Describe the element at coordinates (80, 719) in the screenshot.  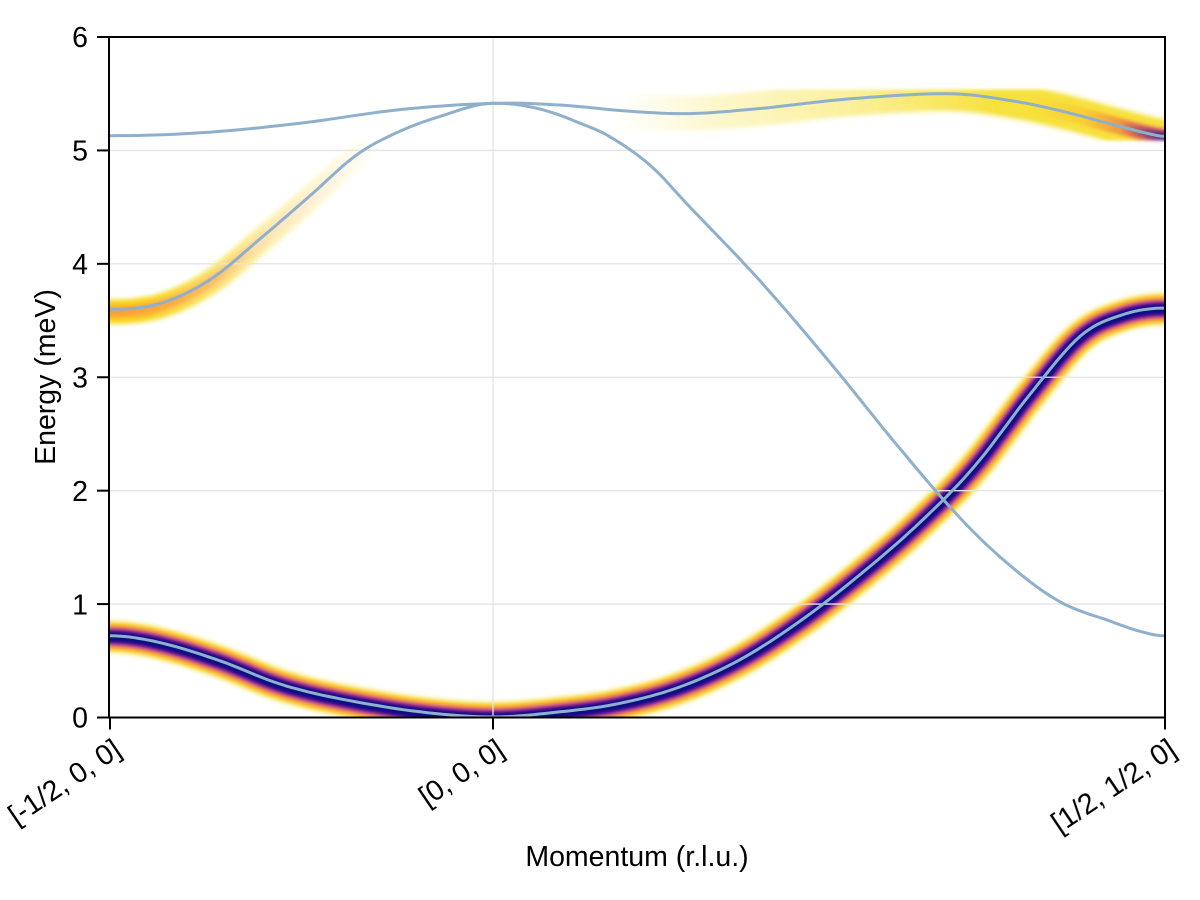
I see `svg-text: 0` at that location.